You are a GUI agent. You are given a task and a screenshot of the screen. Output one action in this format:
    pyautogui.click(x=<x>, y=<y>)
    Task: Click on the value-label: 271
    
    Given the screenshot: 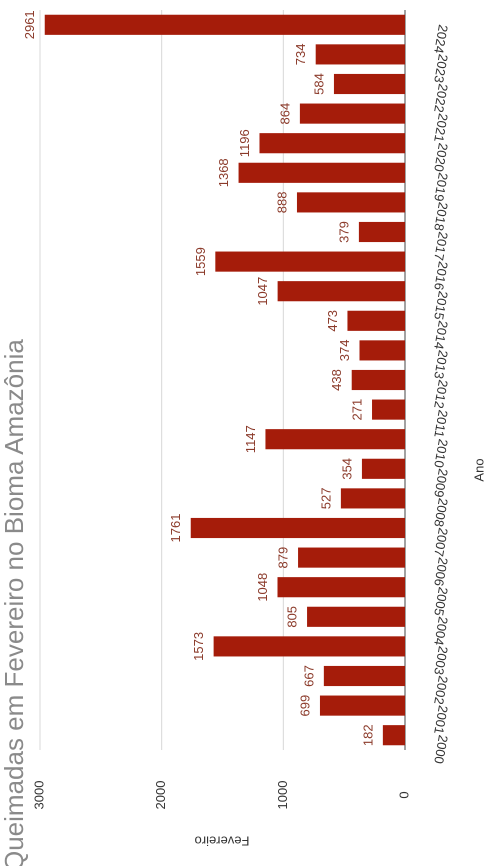 What is the action you would take?
    pyautogui.click(x=356, y=410)
    